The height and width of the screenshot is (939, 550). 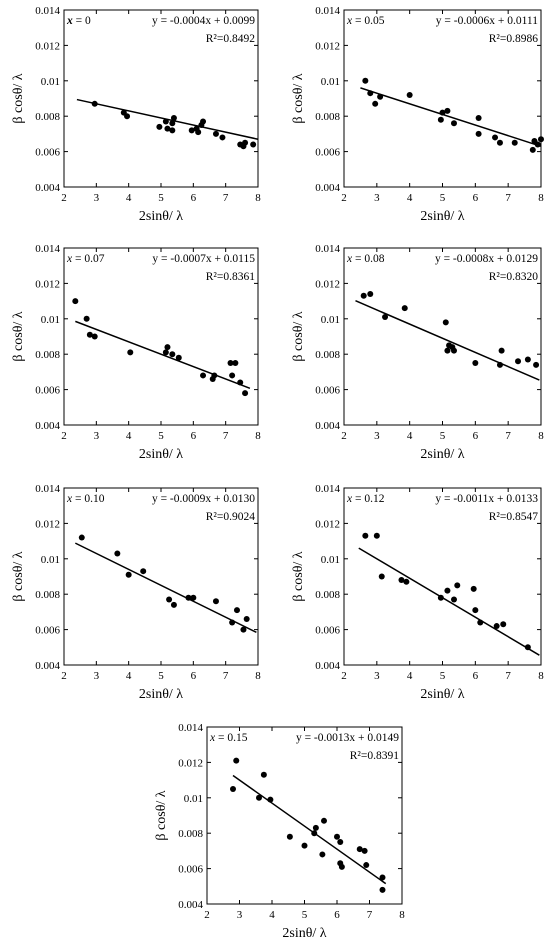 I want to click on r-squared: R²=0.8320, so click(x=513, y=277).